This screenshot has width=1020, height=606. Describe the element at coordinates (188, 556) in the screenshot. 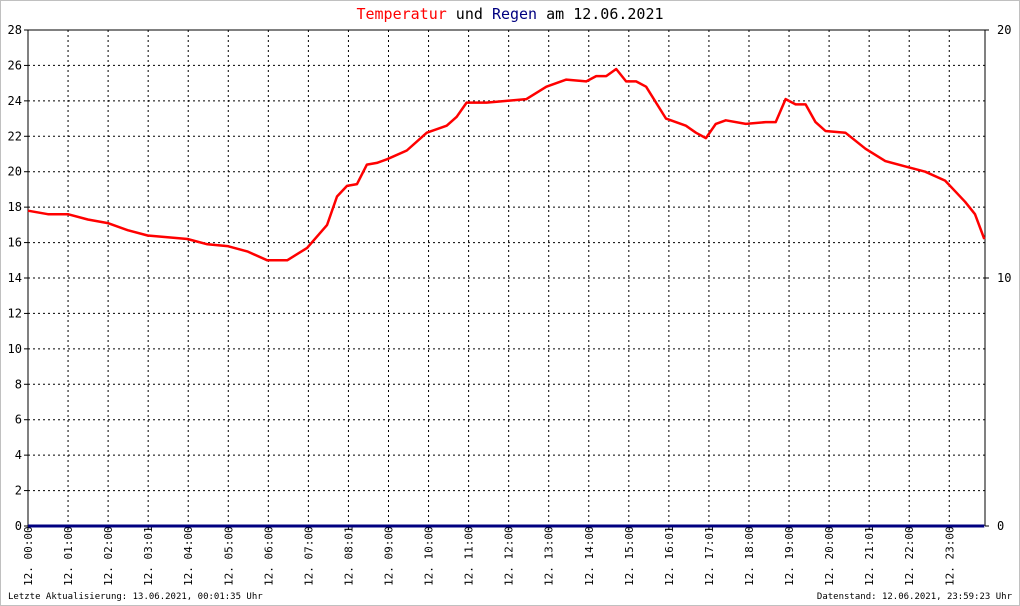

I see `x-tick-label: 12. 04:00` at that location.